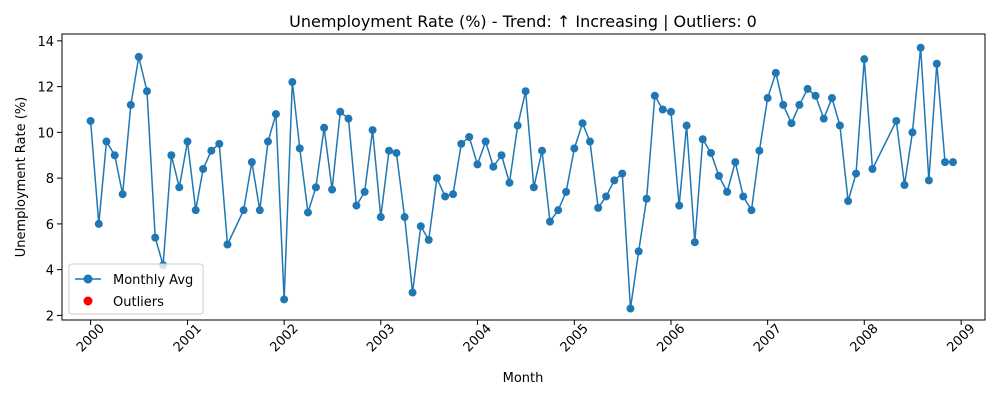 This screenshot has height=400, width=1000. What do you see at coordinates (45, 133) in the screenshot?
I see `y-tick-label: 10` at bounding box center [45, 133].